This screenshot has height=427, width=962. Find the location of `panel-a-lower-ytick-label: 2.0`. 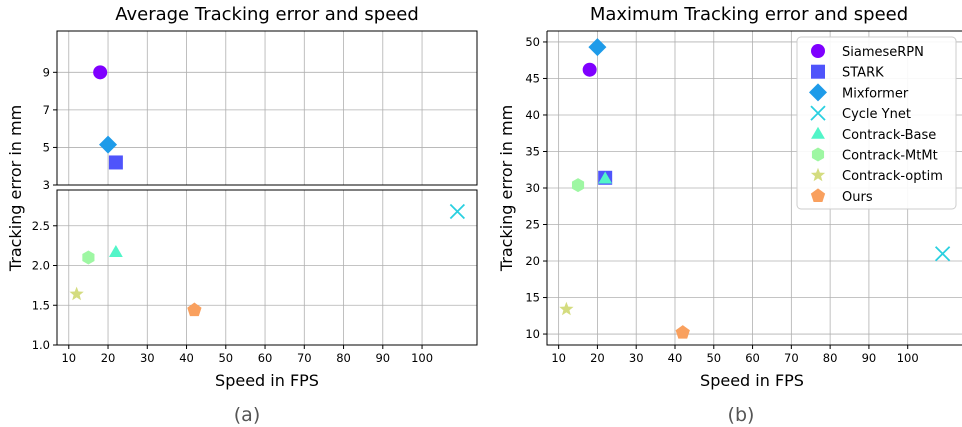

panel-a-lower-ytick-label: 2.0 is located at coordinates (41, 266).